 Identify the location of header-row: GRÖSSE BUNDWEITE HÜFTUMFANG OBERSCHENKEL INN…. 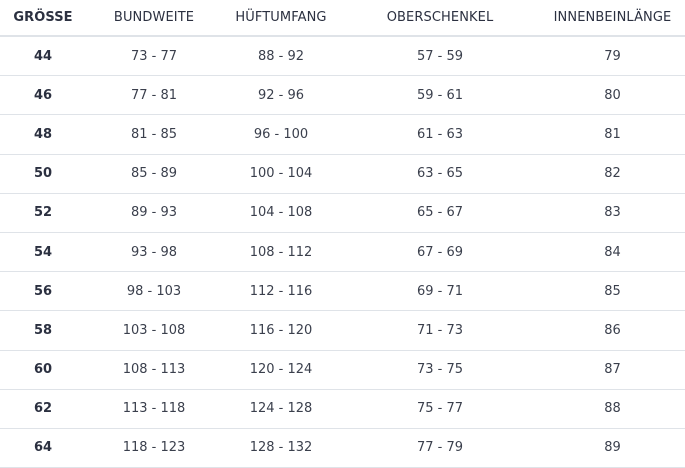
(342, 18).